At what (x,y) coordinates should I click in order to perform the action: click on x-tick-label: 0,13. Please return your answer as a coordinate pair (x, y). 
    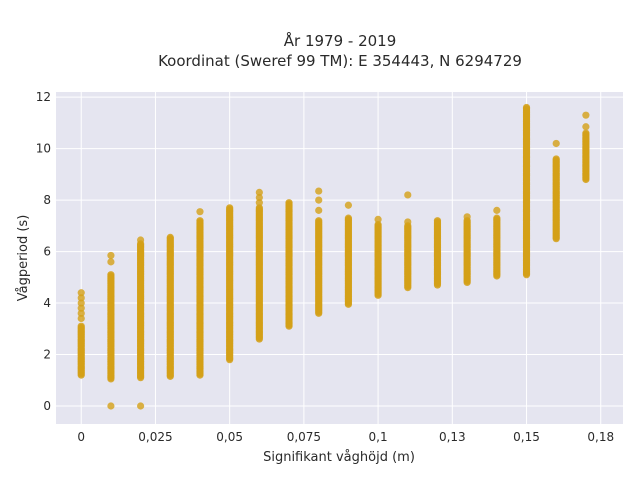
    Looking at the image, I should click on (452, 437).